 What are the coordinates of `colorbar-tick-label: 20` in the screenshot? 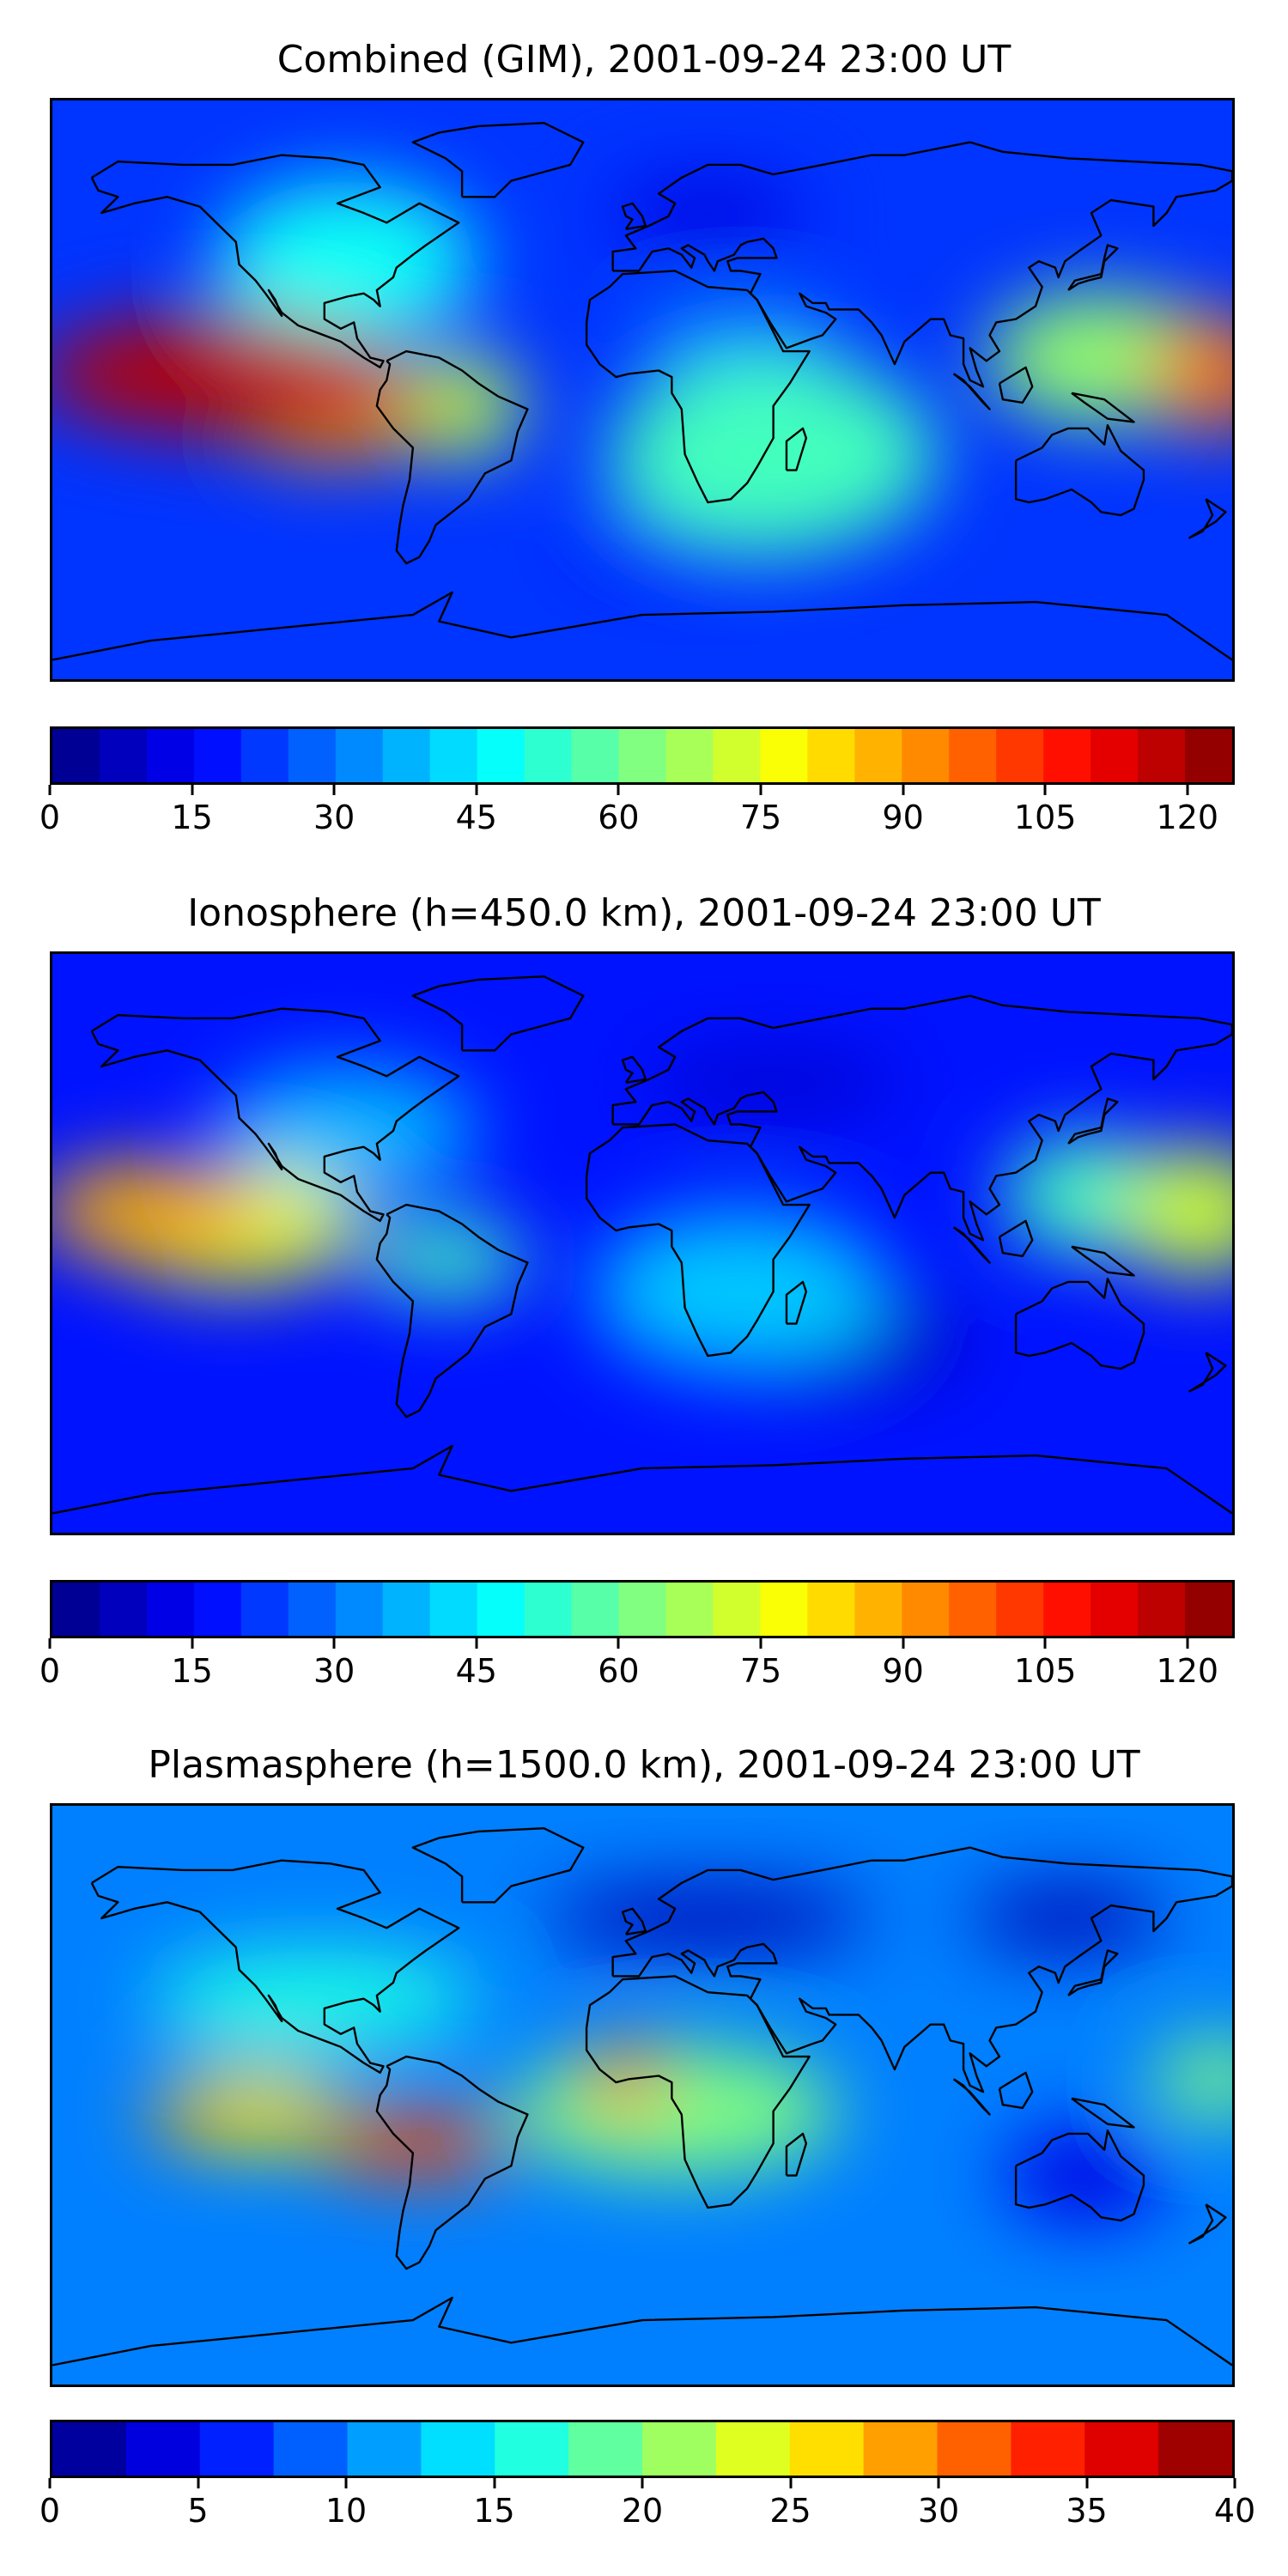 It's located at (642, 2511).